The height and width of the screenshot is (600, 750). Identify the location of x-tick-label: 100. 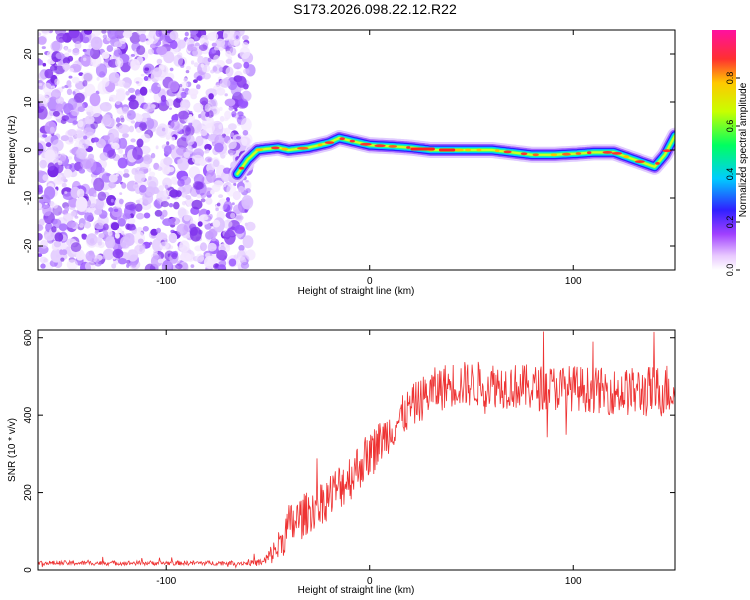
(573, 581).